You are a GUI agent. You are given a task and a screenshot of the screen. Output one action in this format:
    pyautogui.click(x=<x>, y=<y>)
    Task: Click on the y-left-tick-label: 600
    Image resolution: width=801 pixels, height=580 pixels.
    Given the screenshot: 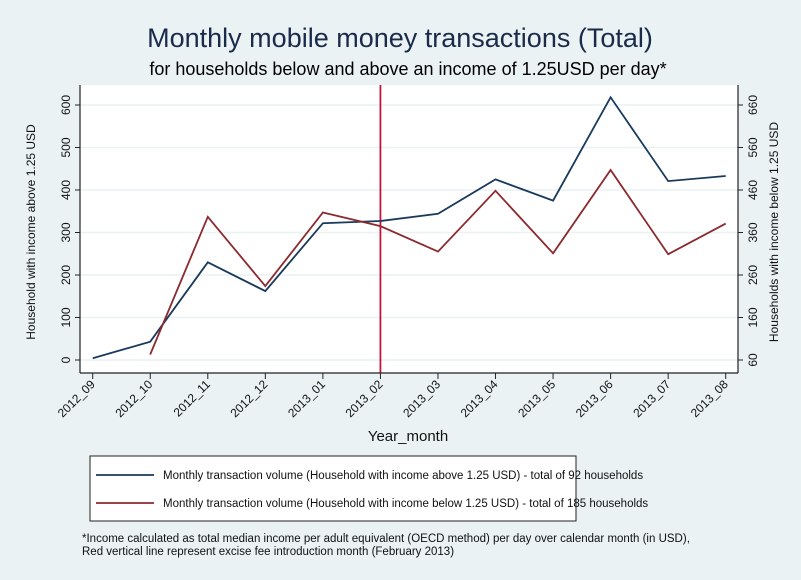 What is the action you would take?
    pyautogui.click(x=66, y=105)
    